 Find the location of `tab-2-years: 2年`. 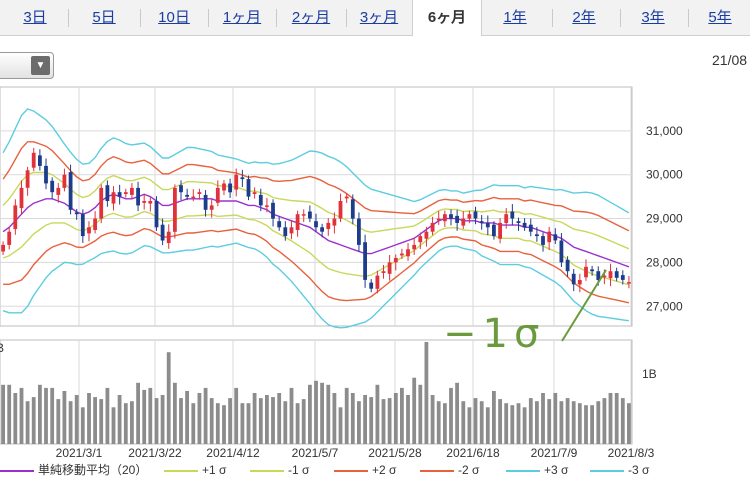

tab-2-years: 2年 is located at coordinates (584, 17).